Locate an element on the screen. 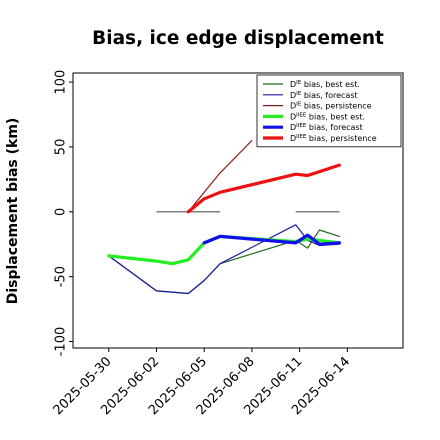  y-tick-label: 100 is located at coordinates (61, 82).